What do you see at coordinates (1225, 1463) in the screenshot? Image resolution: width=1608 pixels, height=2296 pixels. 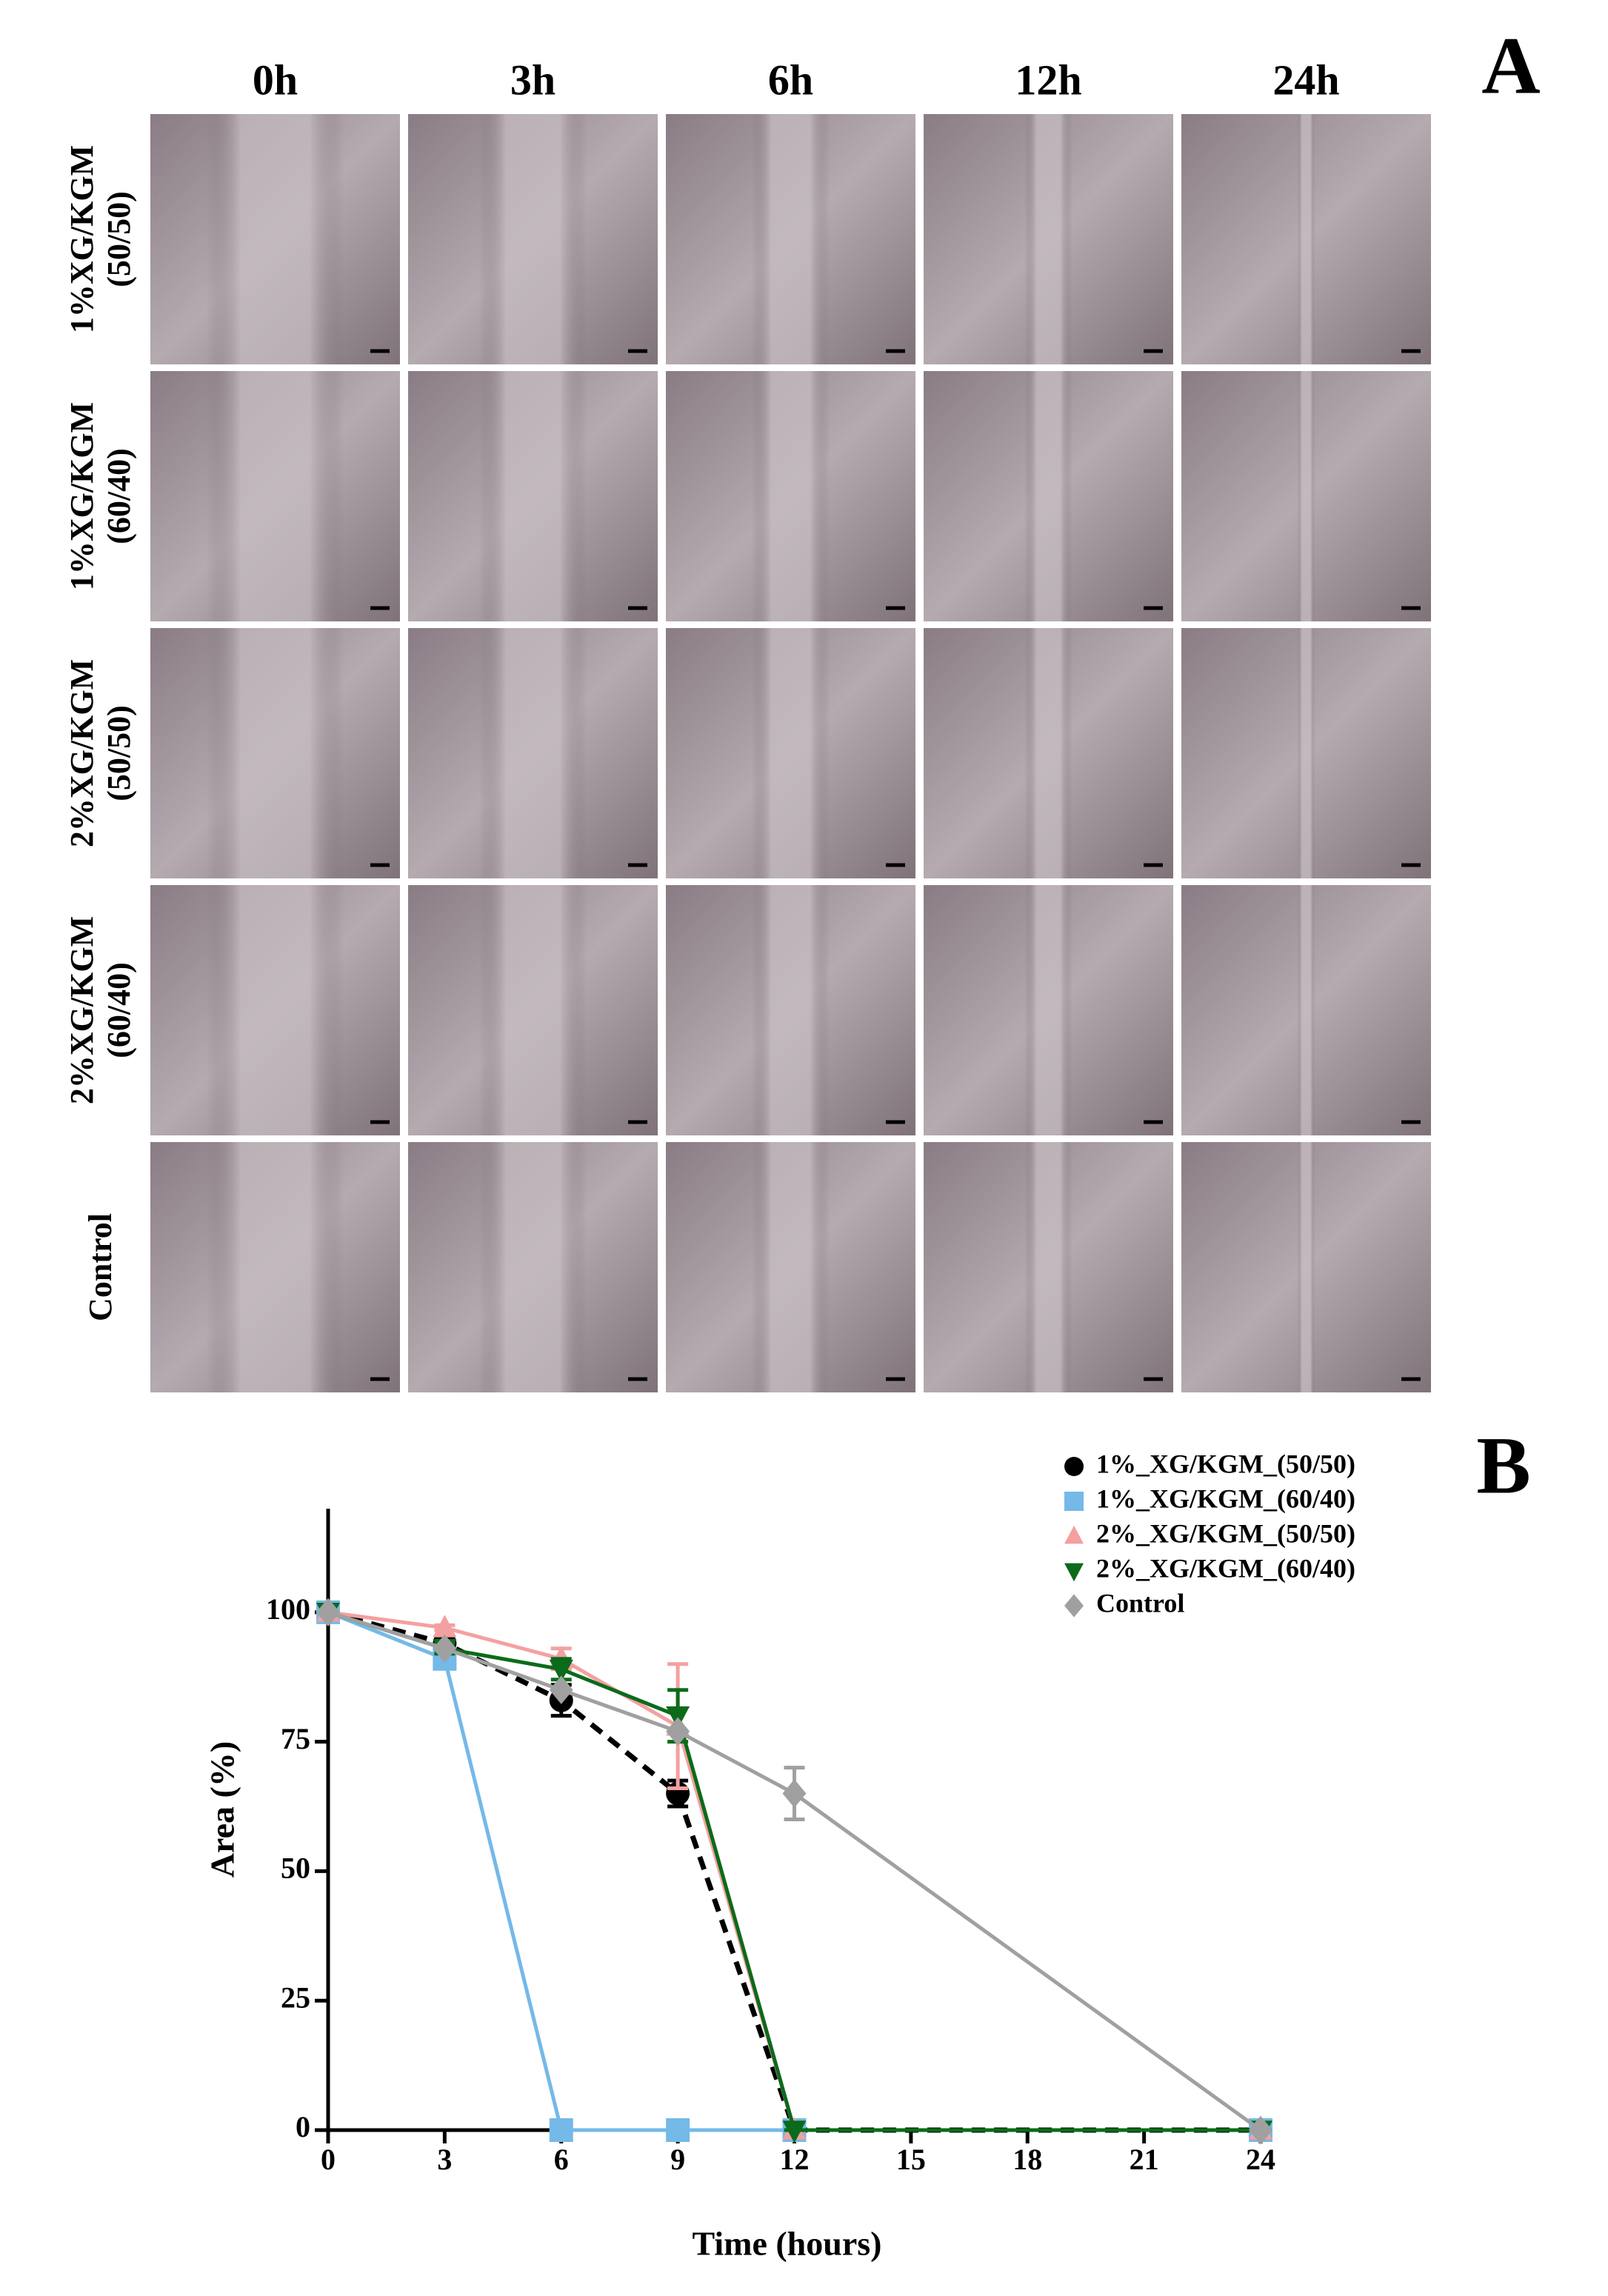 I see `legend-label: 1%_XG/KGM_(50/50)` at bounding box center [1225, 1463].